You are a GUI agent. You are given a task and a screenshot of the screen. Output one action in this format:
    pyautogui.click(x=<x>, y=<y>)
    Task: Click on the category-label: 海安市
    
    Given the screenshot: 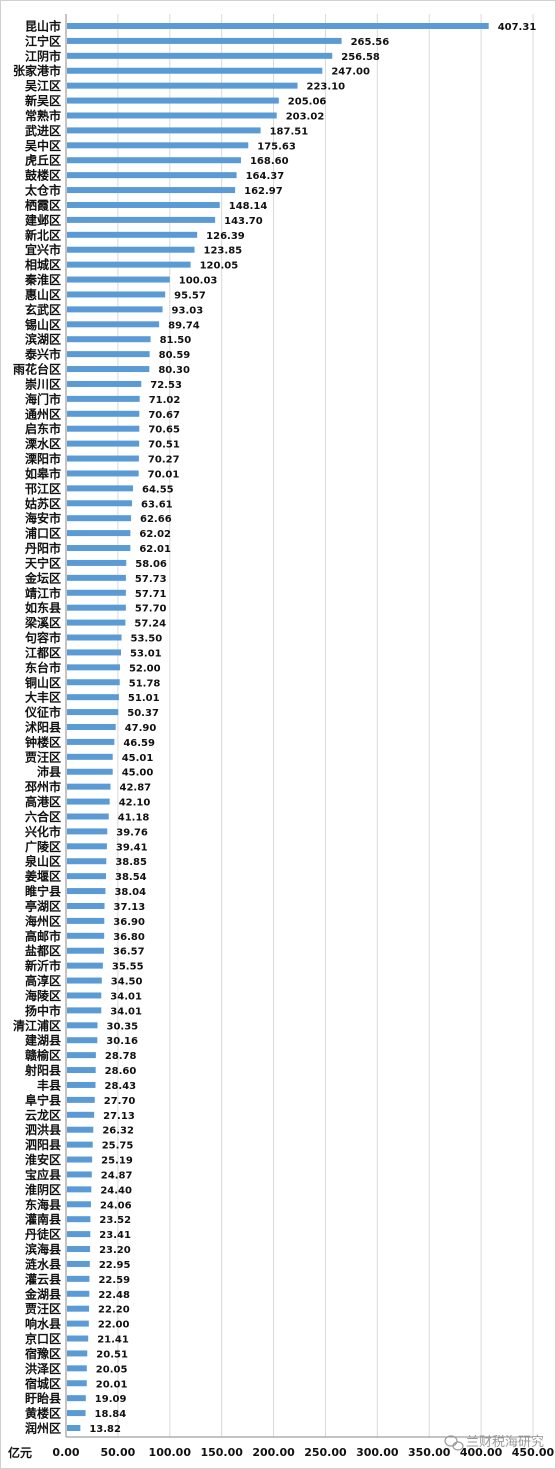 What is the action you would take?
    pyautogui.click(x=43, y=518)
    